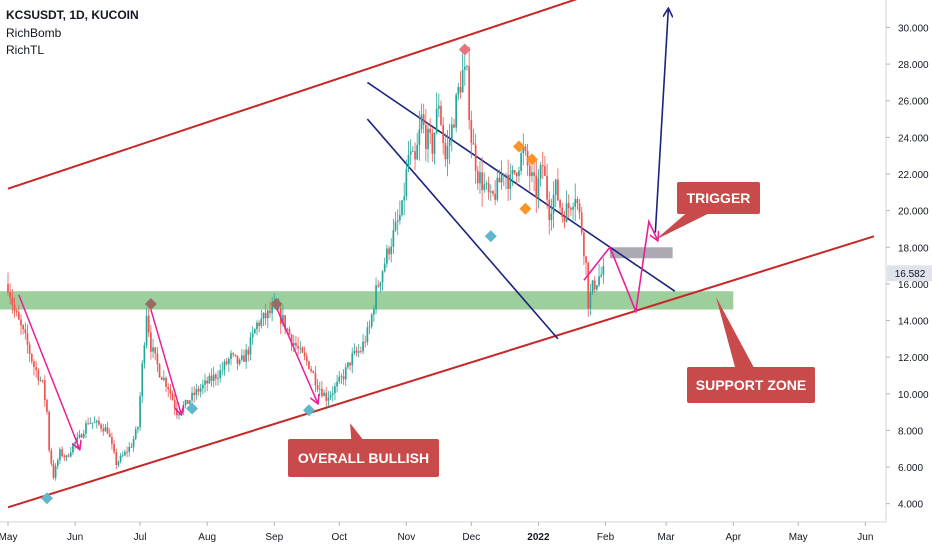 The height and width of the screenshot is (550, 932). I want to click on projection-path, so click(620, 266).